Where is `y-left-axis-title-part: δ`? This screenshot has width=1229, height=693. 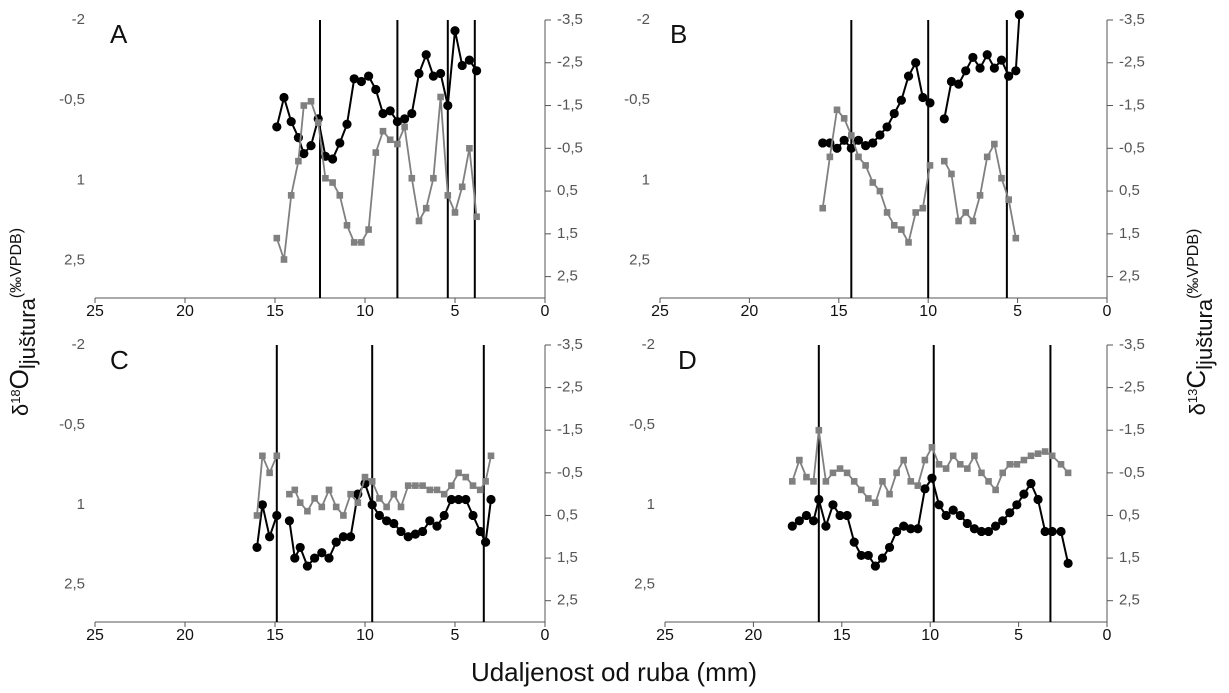 y-left-axis-title-part: δ is located at coordinates (20, 410).